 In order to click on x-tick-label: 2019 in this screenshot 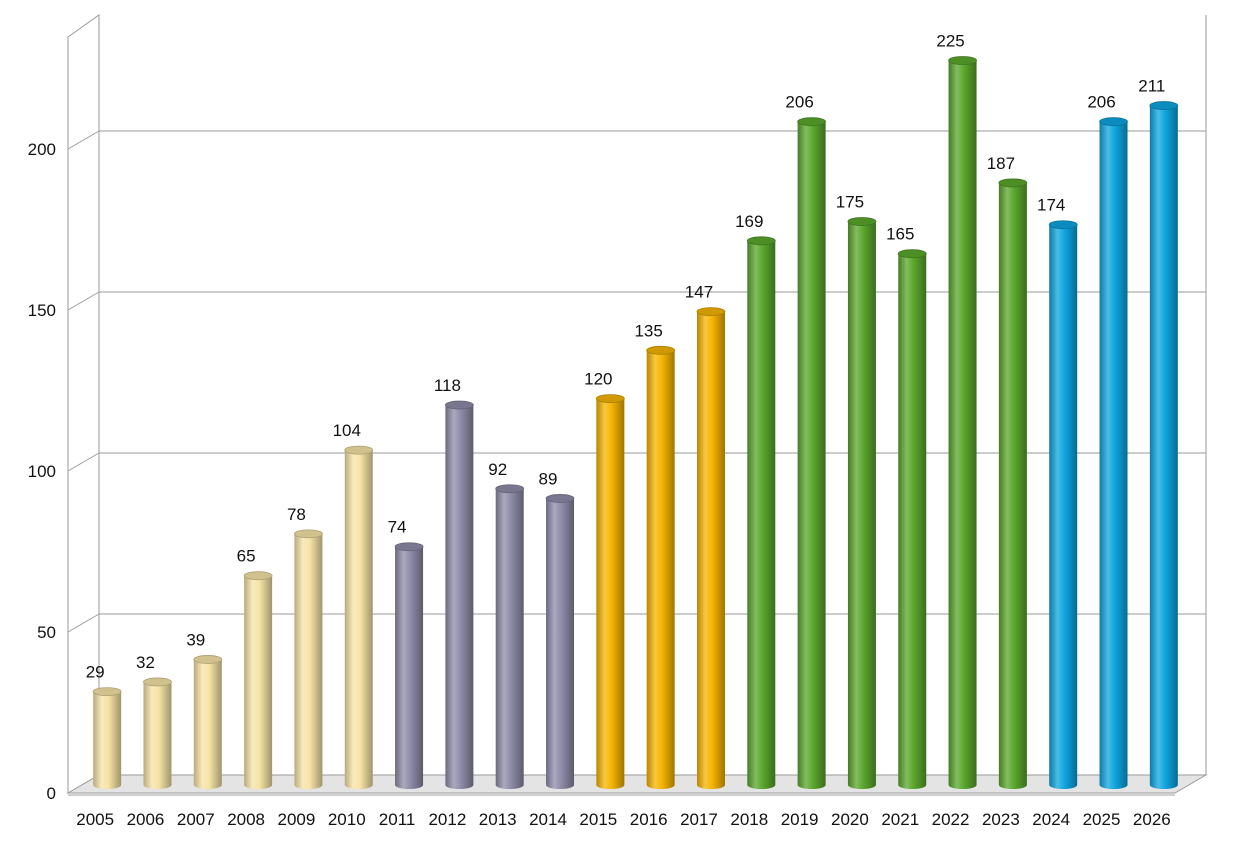, I will do `click(800, 819)`.